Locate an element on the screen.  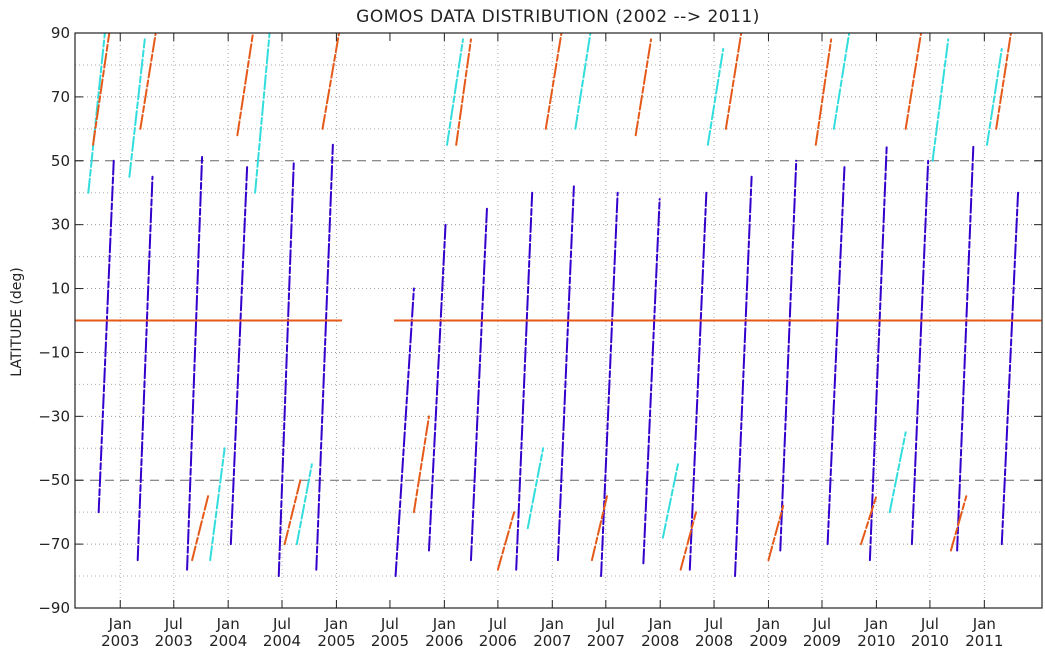
y-axis-label: LATITUDE (deg) is located at coordinates (17, 321).